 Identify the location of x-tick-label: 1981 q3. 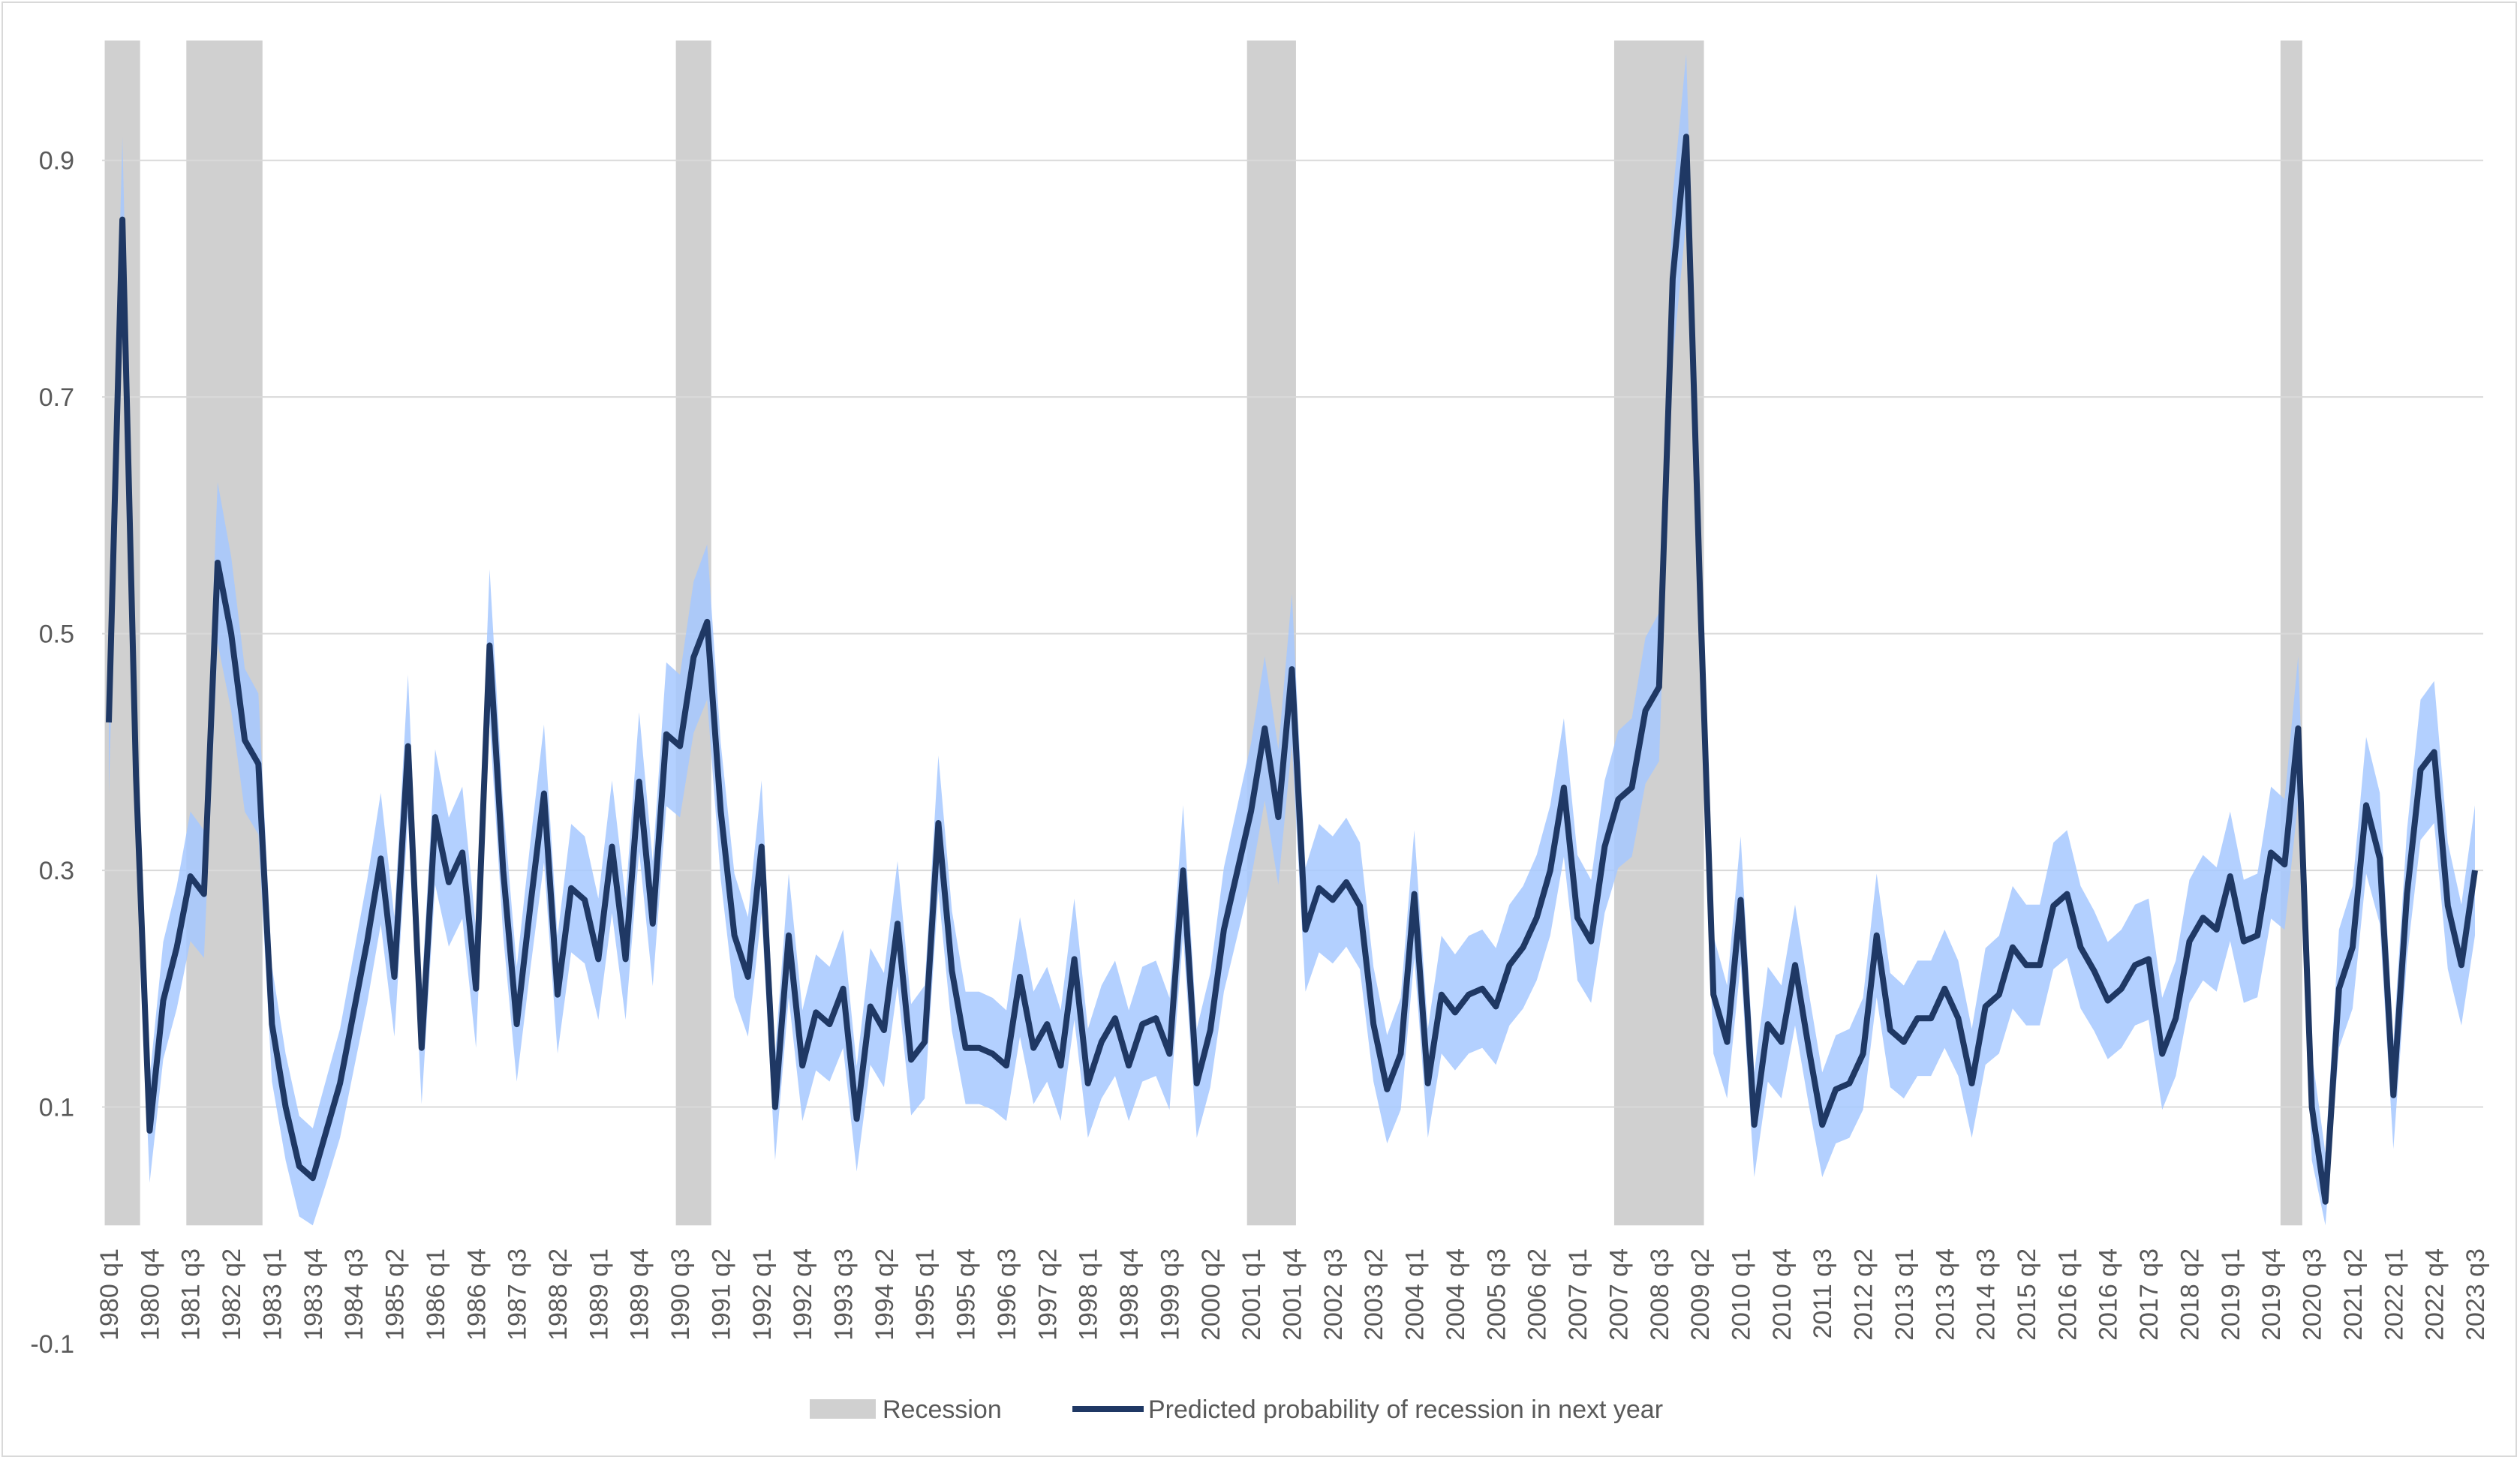
(191, 1294).